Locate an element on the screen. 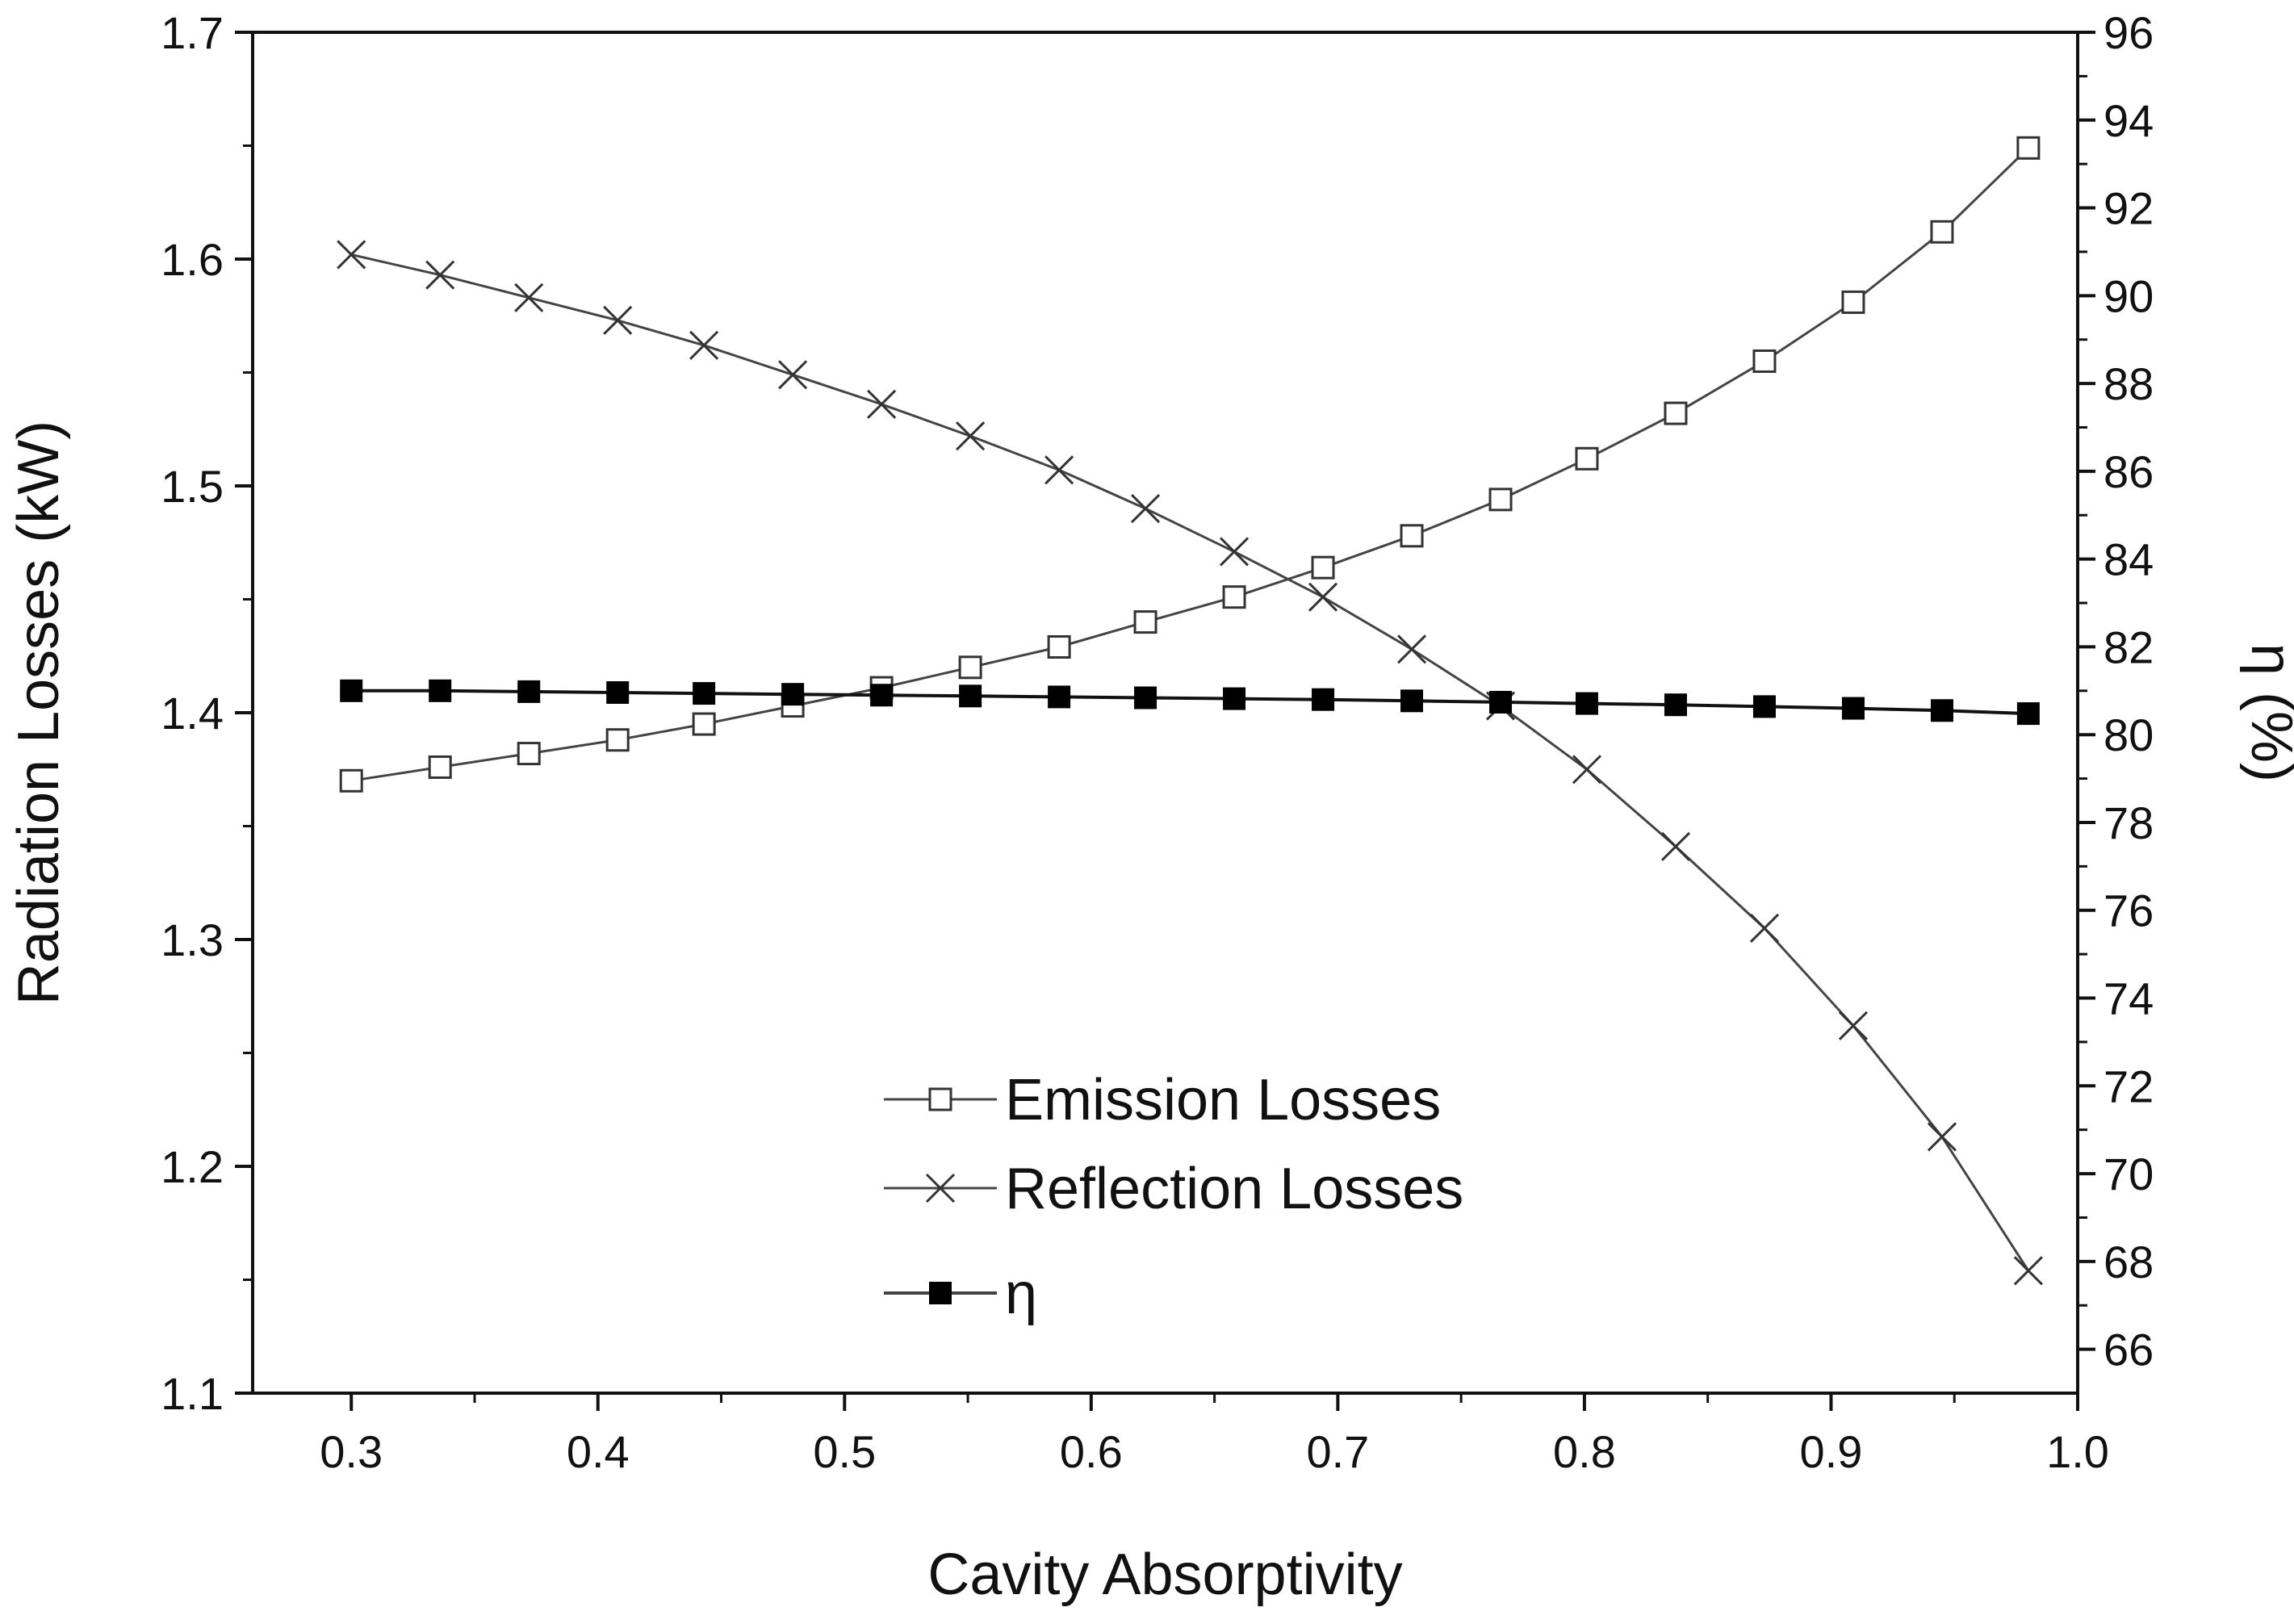 The width and height of the screenshot is (2294, 1624). y2-tick-label: 70 is located at coordinates (2129, 1174).